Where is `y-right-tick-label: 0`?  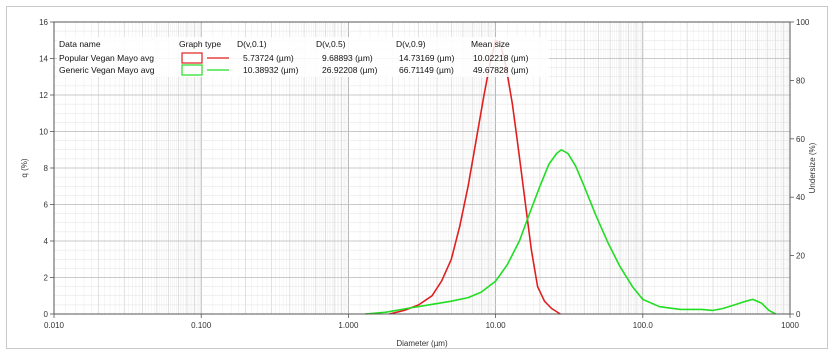 y-right-tick-label: 0 is located at coordinates (798, 314).